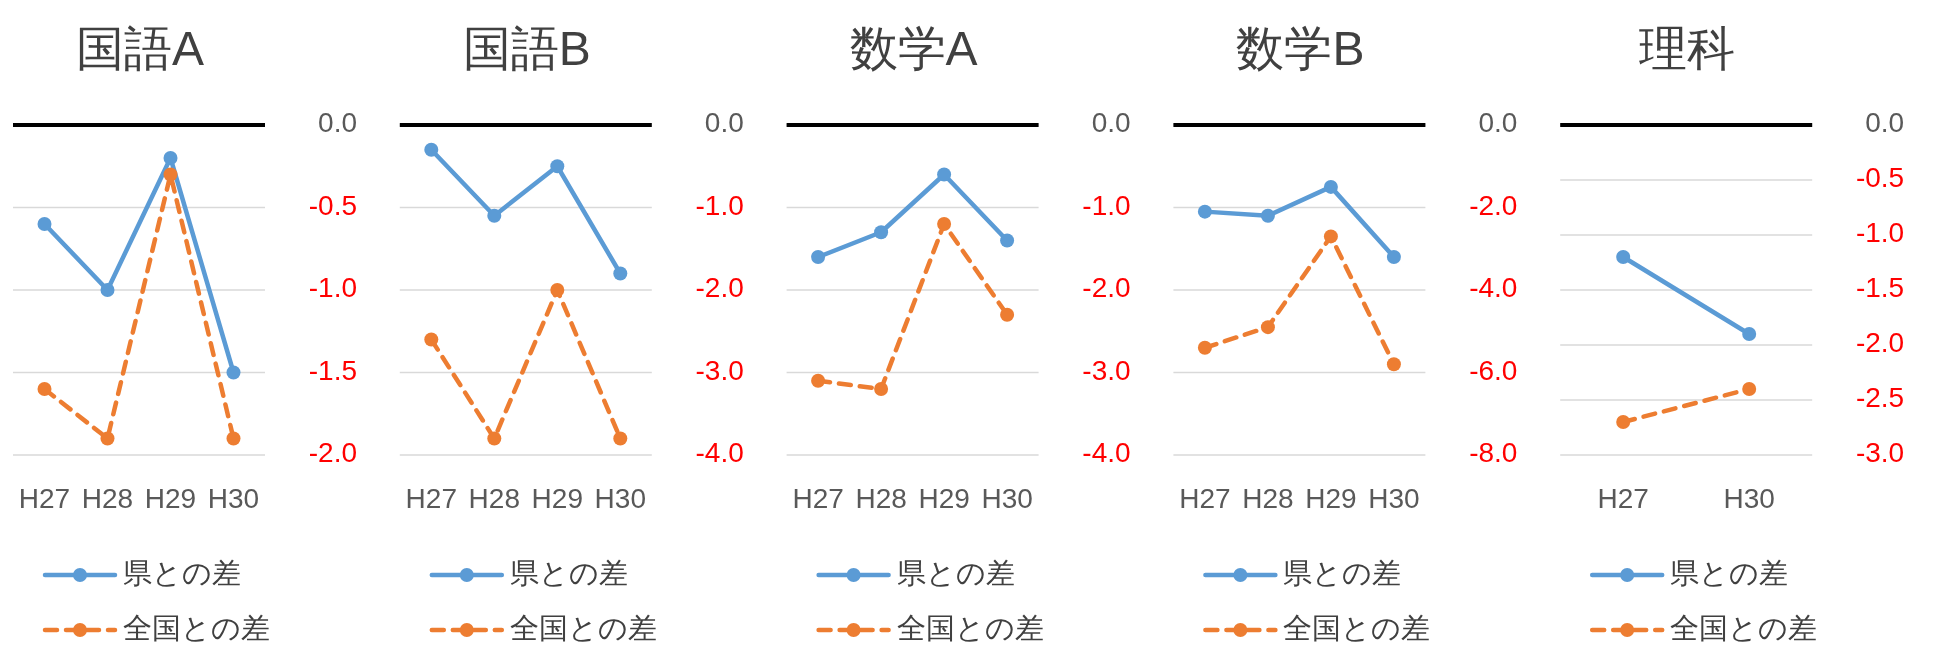 The height and width of the screenshot is (661, 1934). What do you see at coordinates (1493, 370) in the screenshot?
I see `y-tick-label: -6.0` at bounding box center [1493, 370].